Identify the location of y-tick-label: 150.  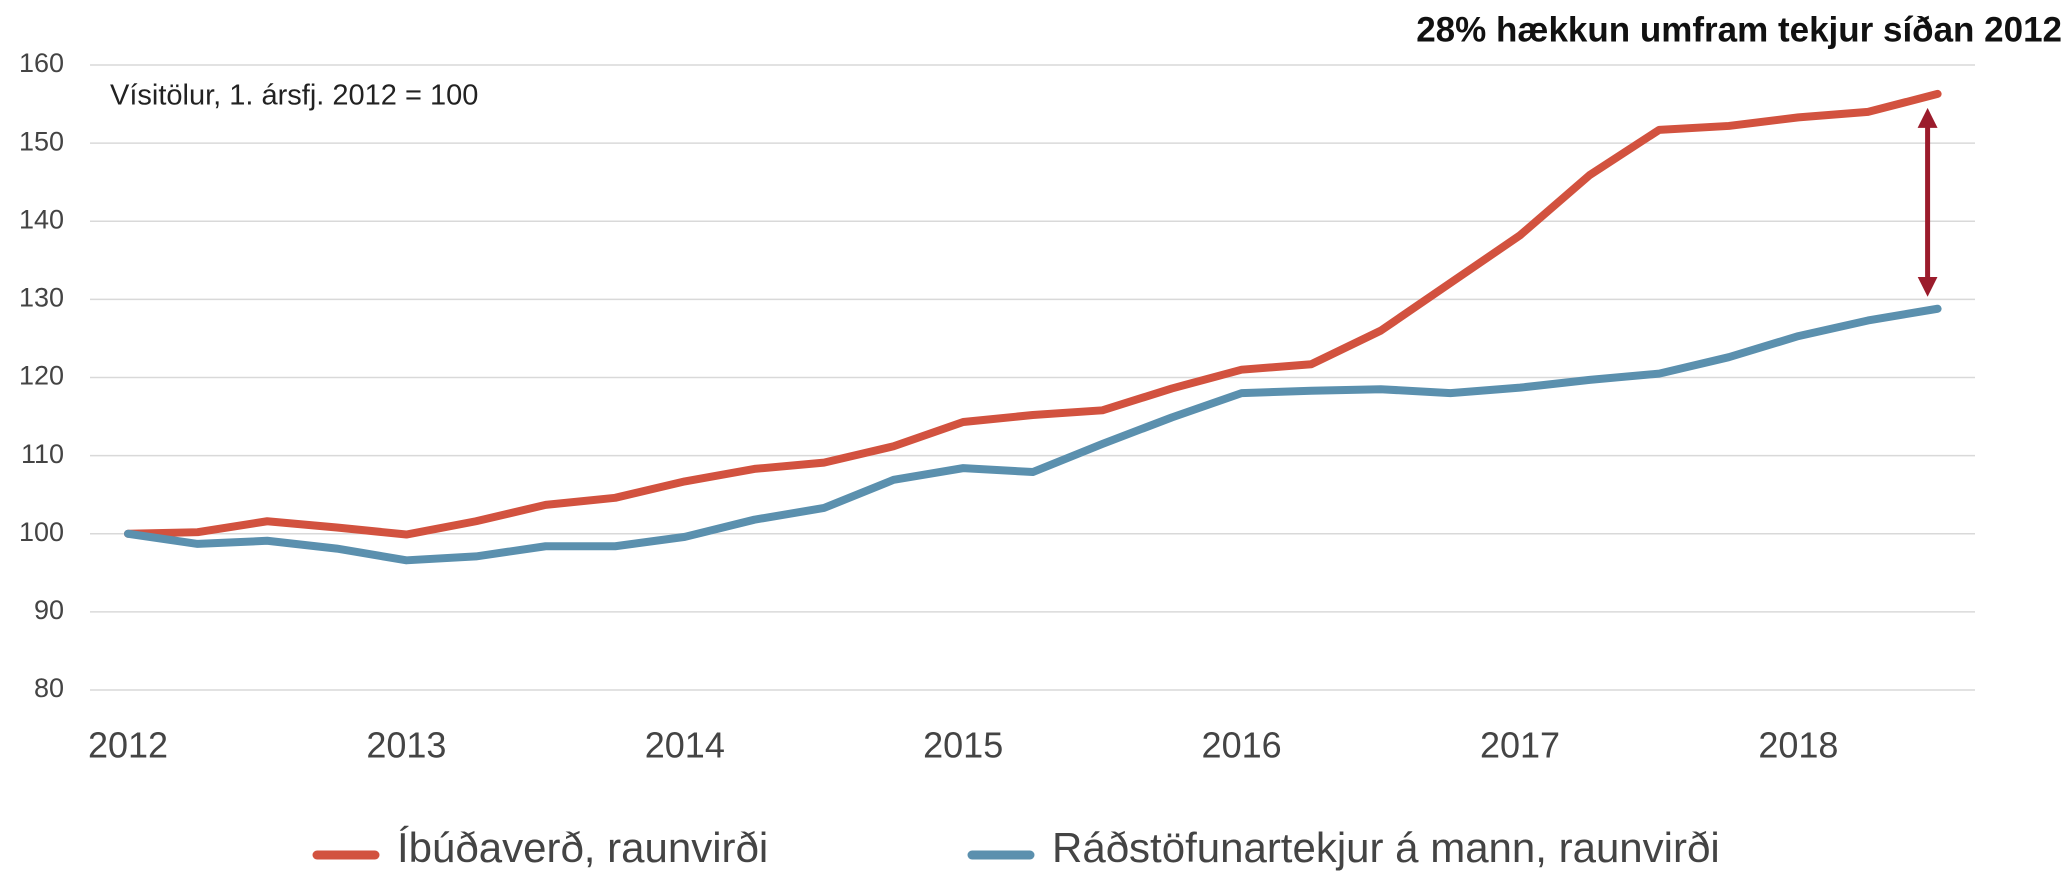
(41, 141).